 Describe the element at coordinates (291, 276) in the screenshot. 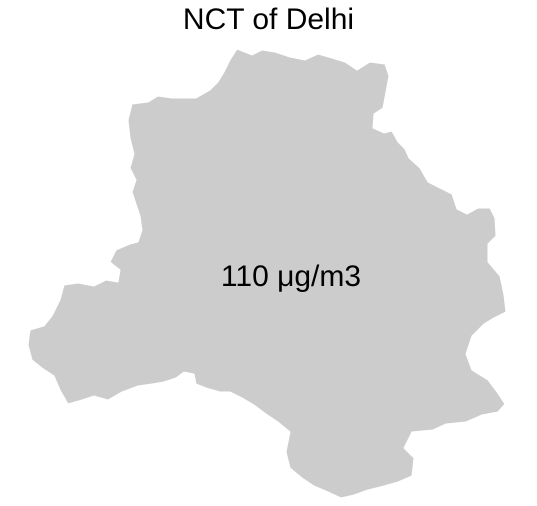

I see `region-value-label: 110 μg/m3` at that location.